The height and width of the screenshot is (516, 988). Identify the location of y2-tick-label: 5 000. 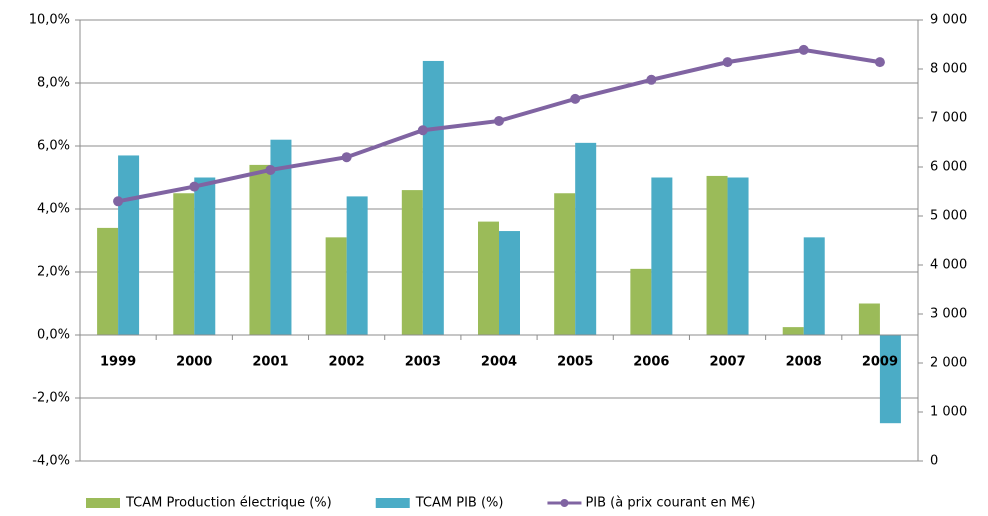
(948, 216).